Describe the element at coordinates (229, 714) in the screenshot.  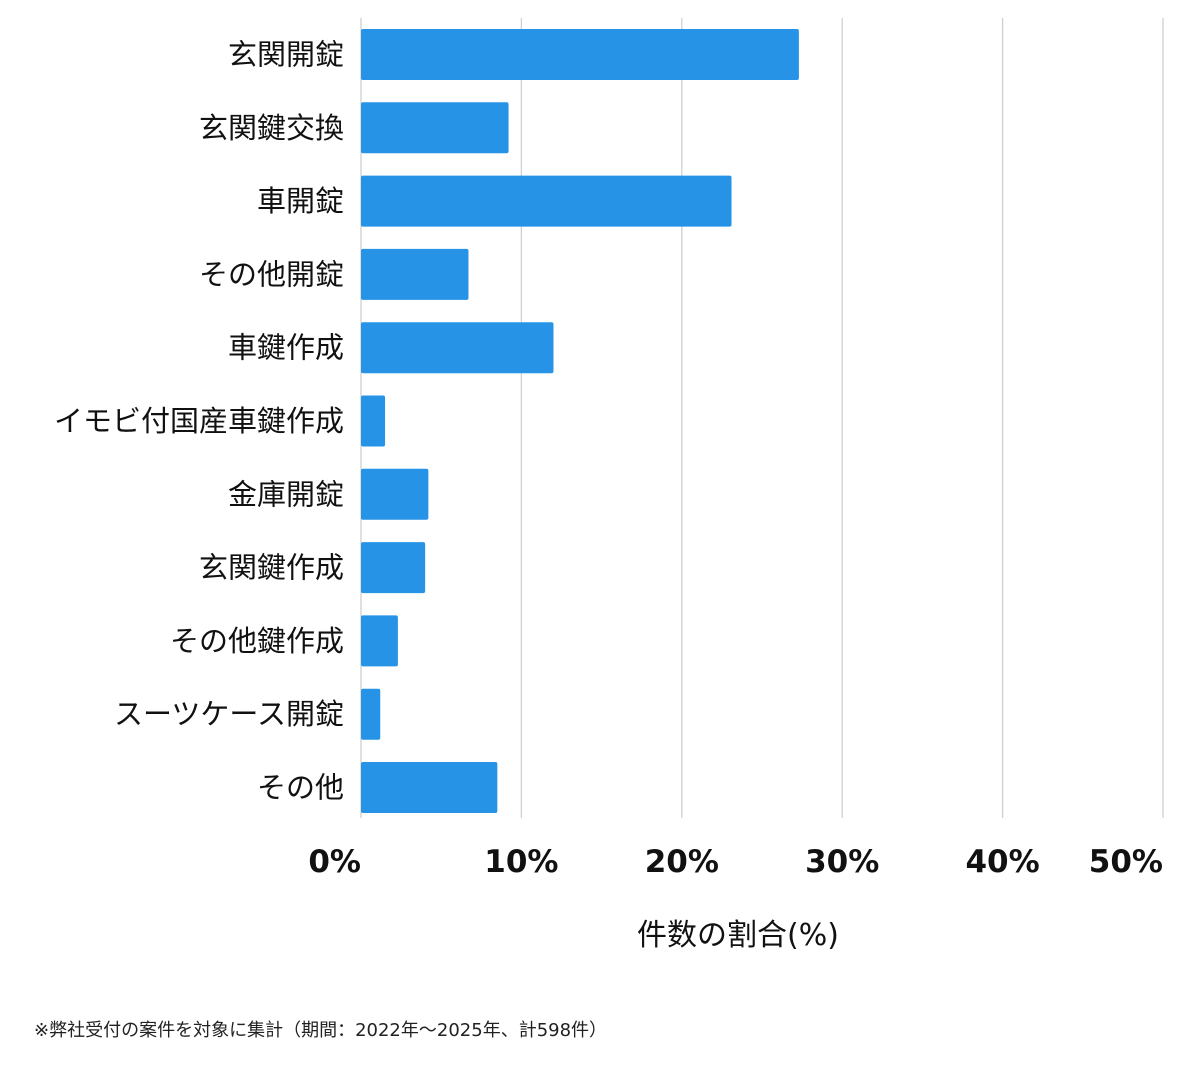
I see `category-label: スーツケース開錠` at that location.